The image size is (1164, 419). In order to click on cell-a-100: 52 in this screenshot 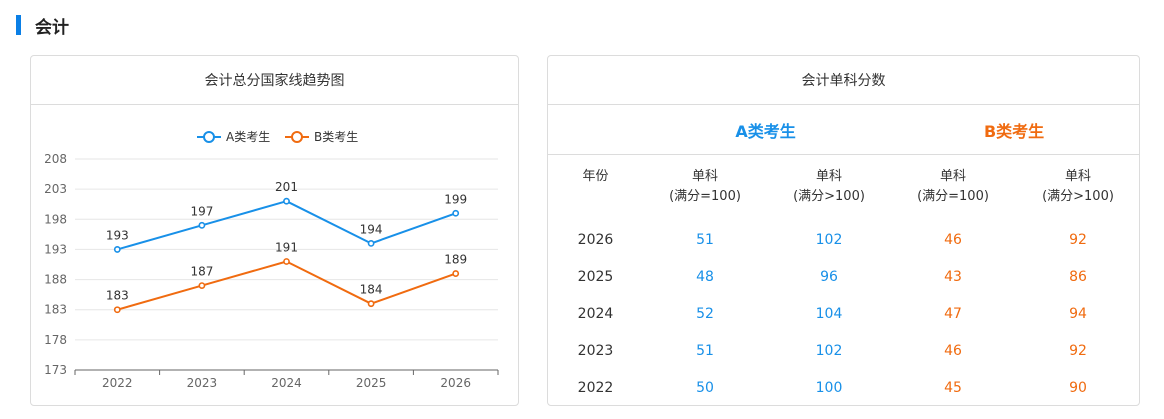, I will do `click(705, 313)`.